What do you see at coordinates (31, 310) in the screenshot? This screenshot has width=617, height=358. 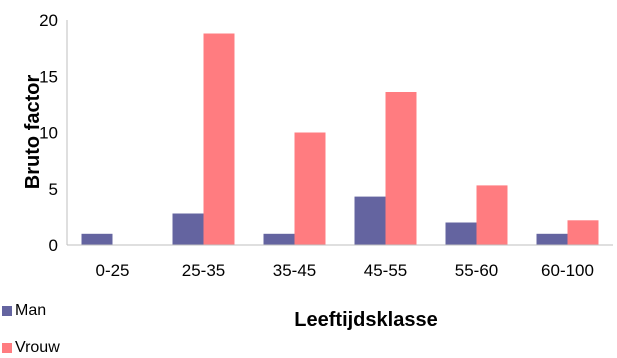 I see `legend-label-man: Man` at bounding box center [31, 310].